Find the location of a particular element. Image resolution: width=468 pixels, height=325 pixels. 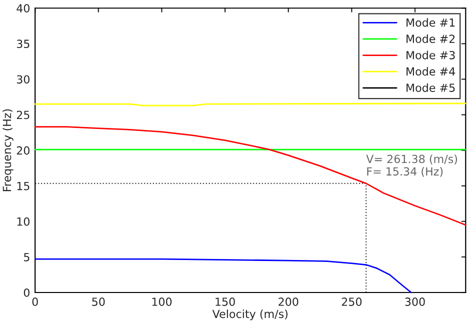

x-tick-label: 100 is located at coordinates (162, 302).